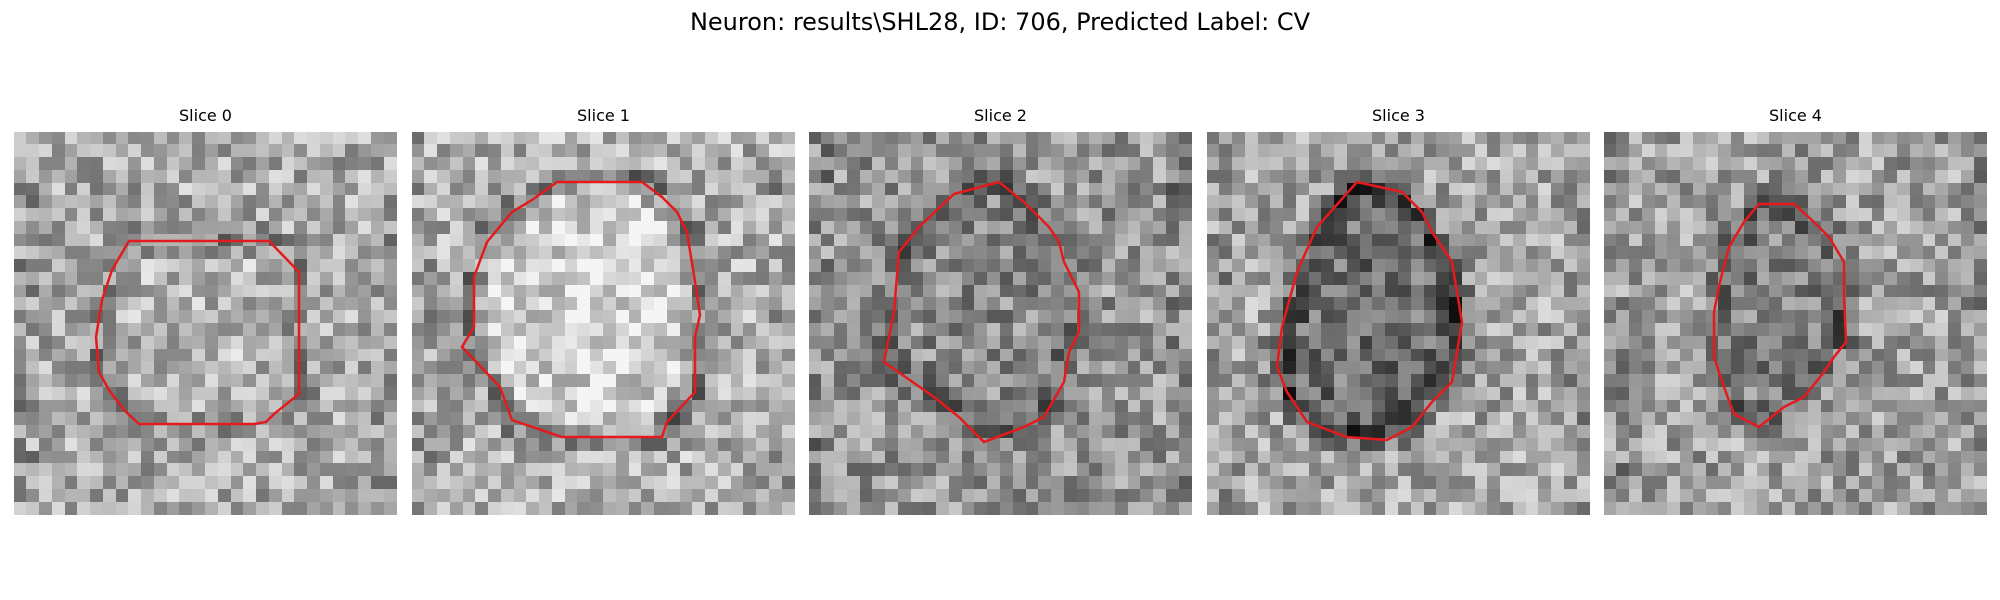  Describe the element at coordinates (1795, 115) in the screenshot. I see `slice-title: Slice 4` at that location.